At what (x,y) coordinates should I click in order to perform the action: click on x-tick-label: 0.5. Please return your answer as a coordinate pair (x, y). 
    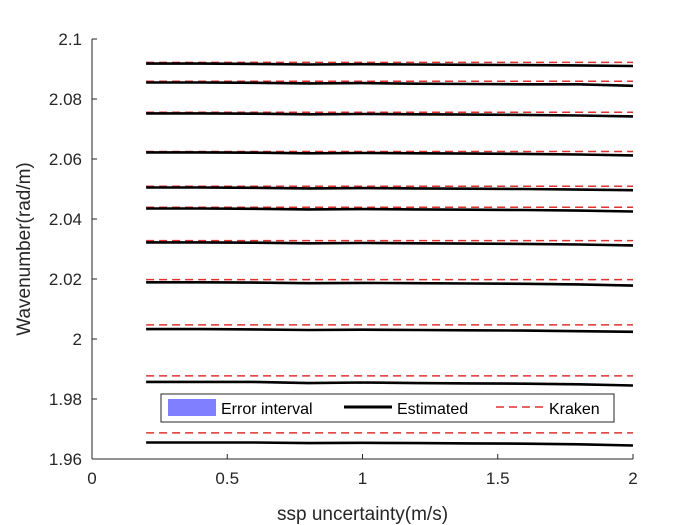
    Looking at the image, I should click on (227, 478).